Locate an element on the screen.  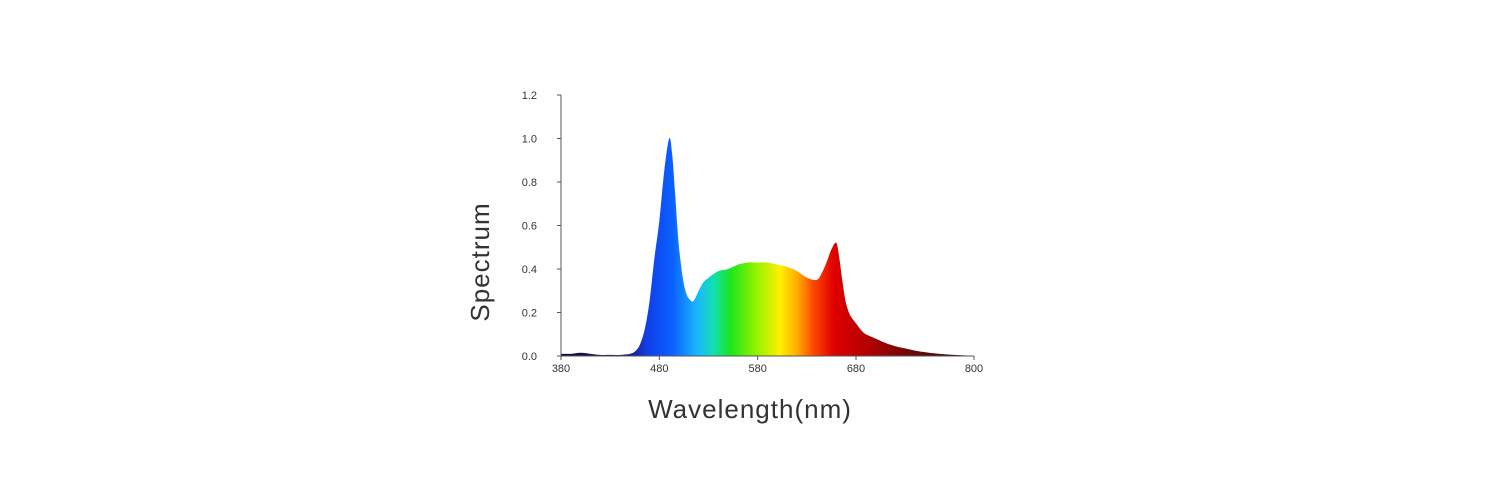
y-tick-label: 0.6 is located at coordinates (529, 227).